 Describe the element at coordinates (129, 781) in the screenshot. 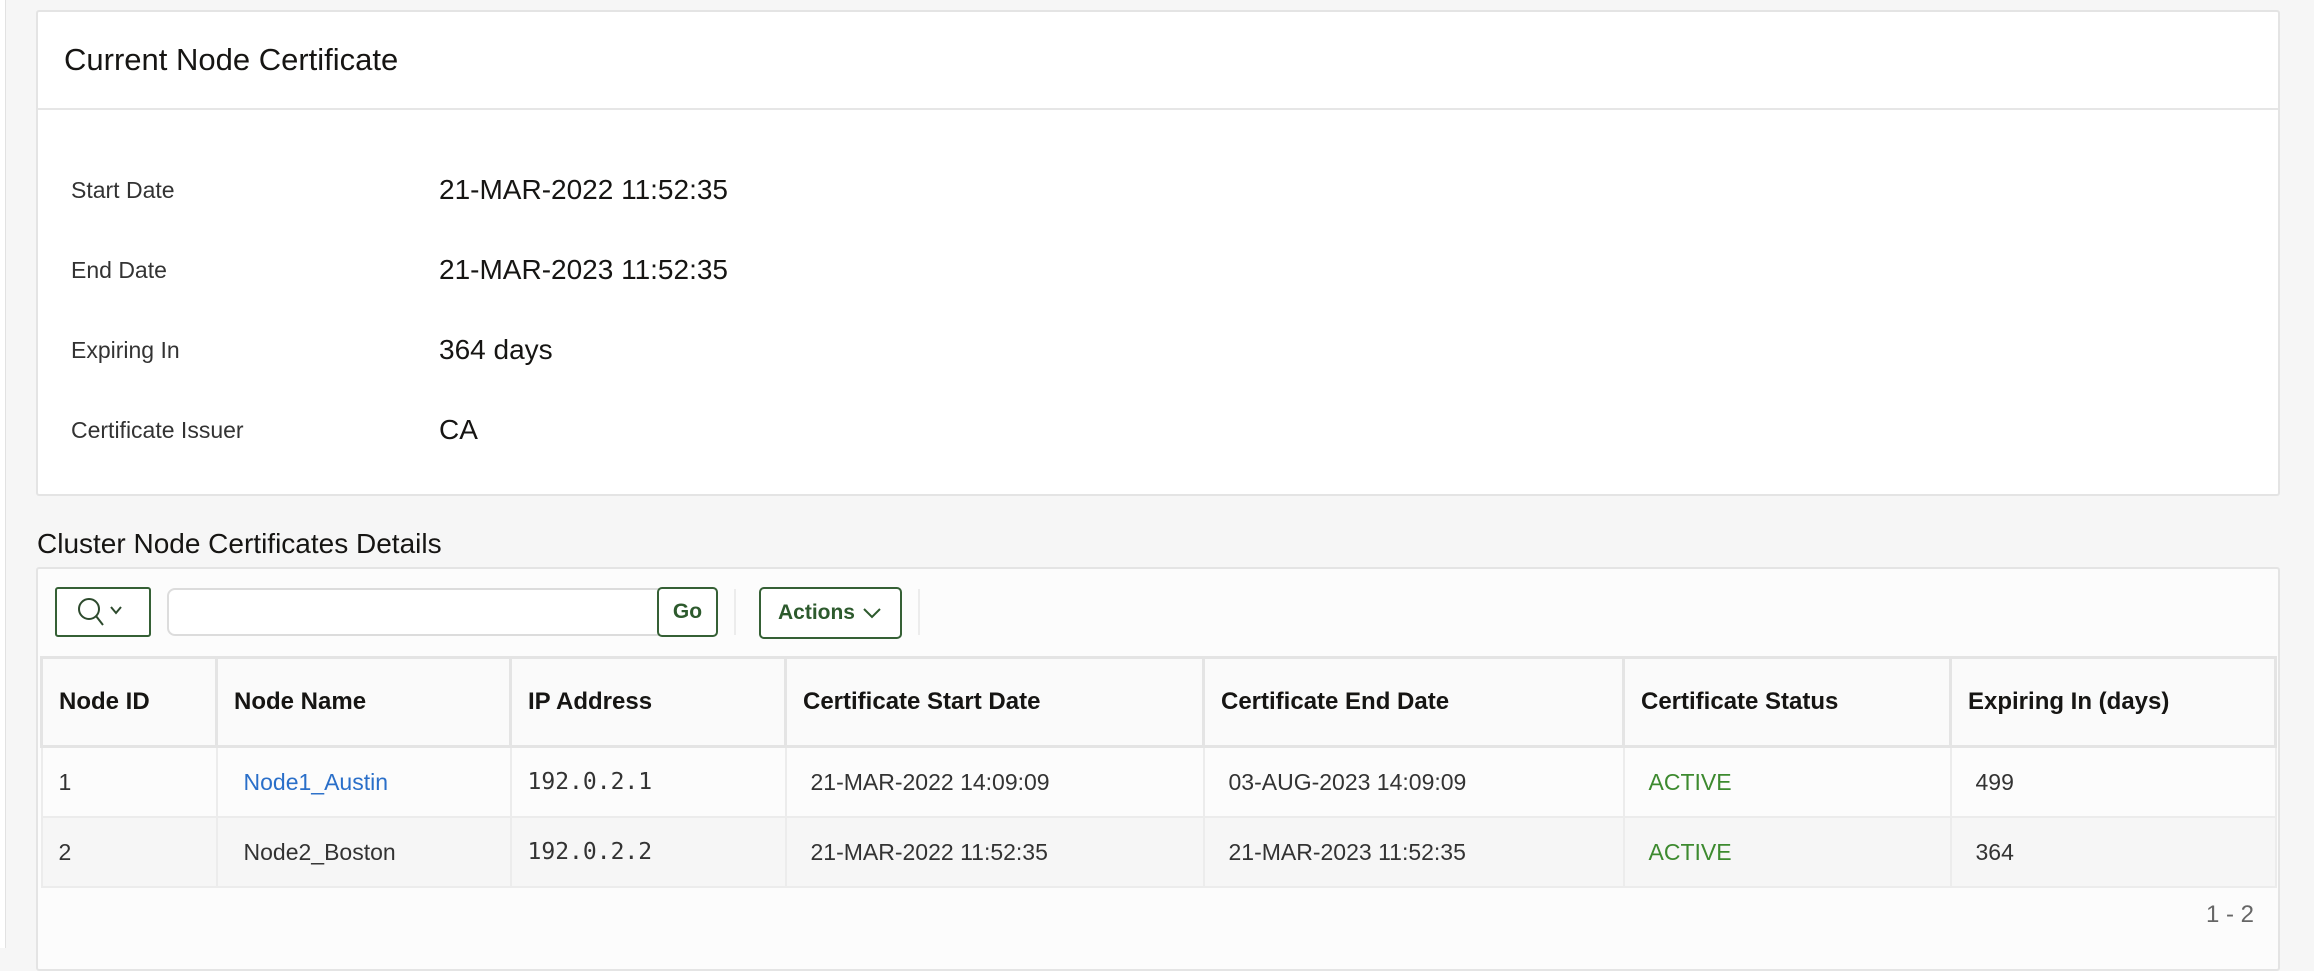

I see `cell-node-id: 1` at that location.